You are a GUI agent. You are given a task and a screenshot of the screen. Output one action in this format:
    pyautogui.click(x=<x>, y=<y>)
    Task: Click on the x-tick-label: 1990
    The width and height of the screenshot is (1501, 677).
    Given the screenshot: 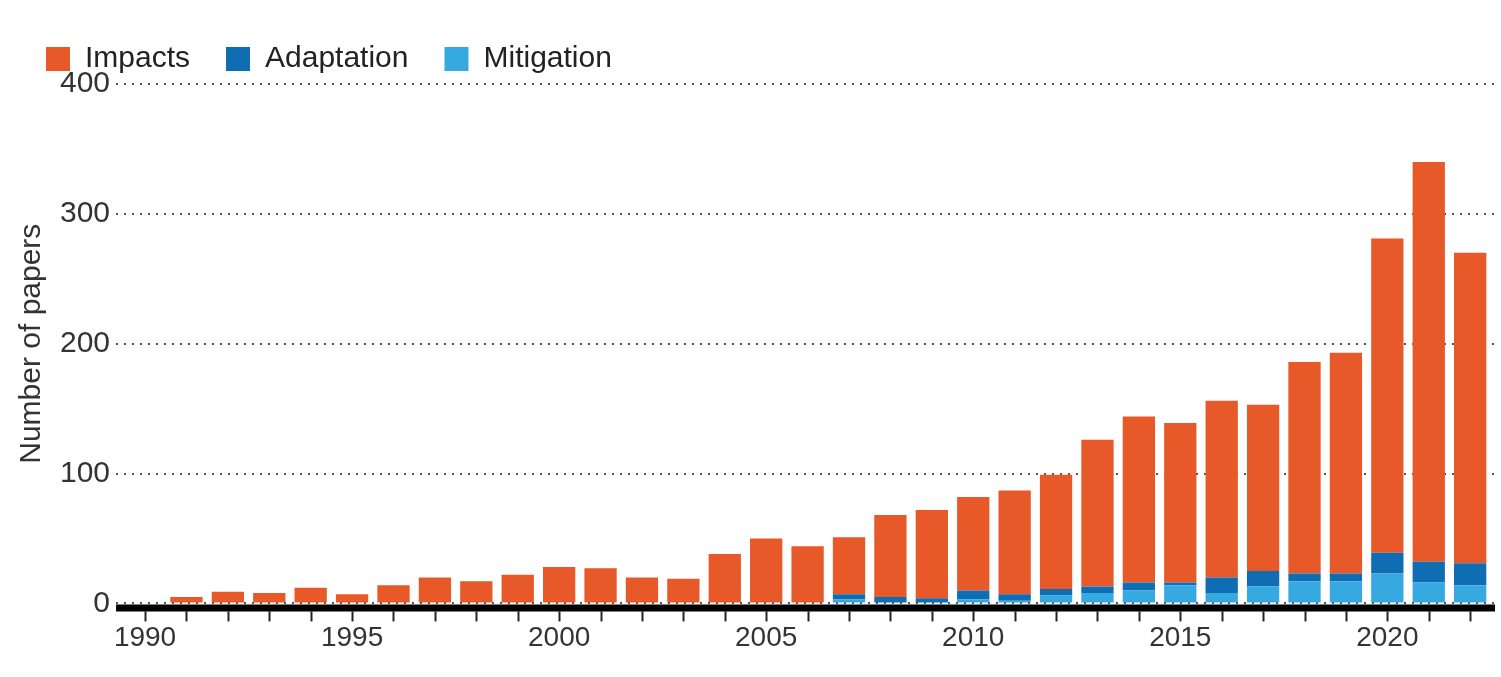 What is the action you would take?
    pyautogui.click(x=145, y=636)
    